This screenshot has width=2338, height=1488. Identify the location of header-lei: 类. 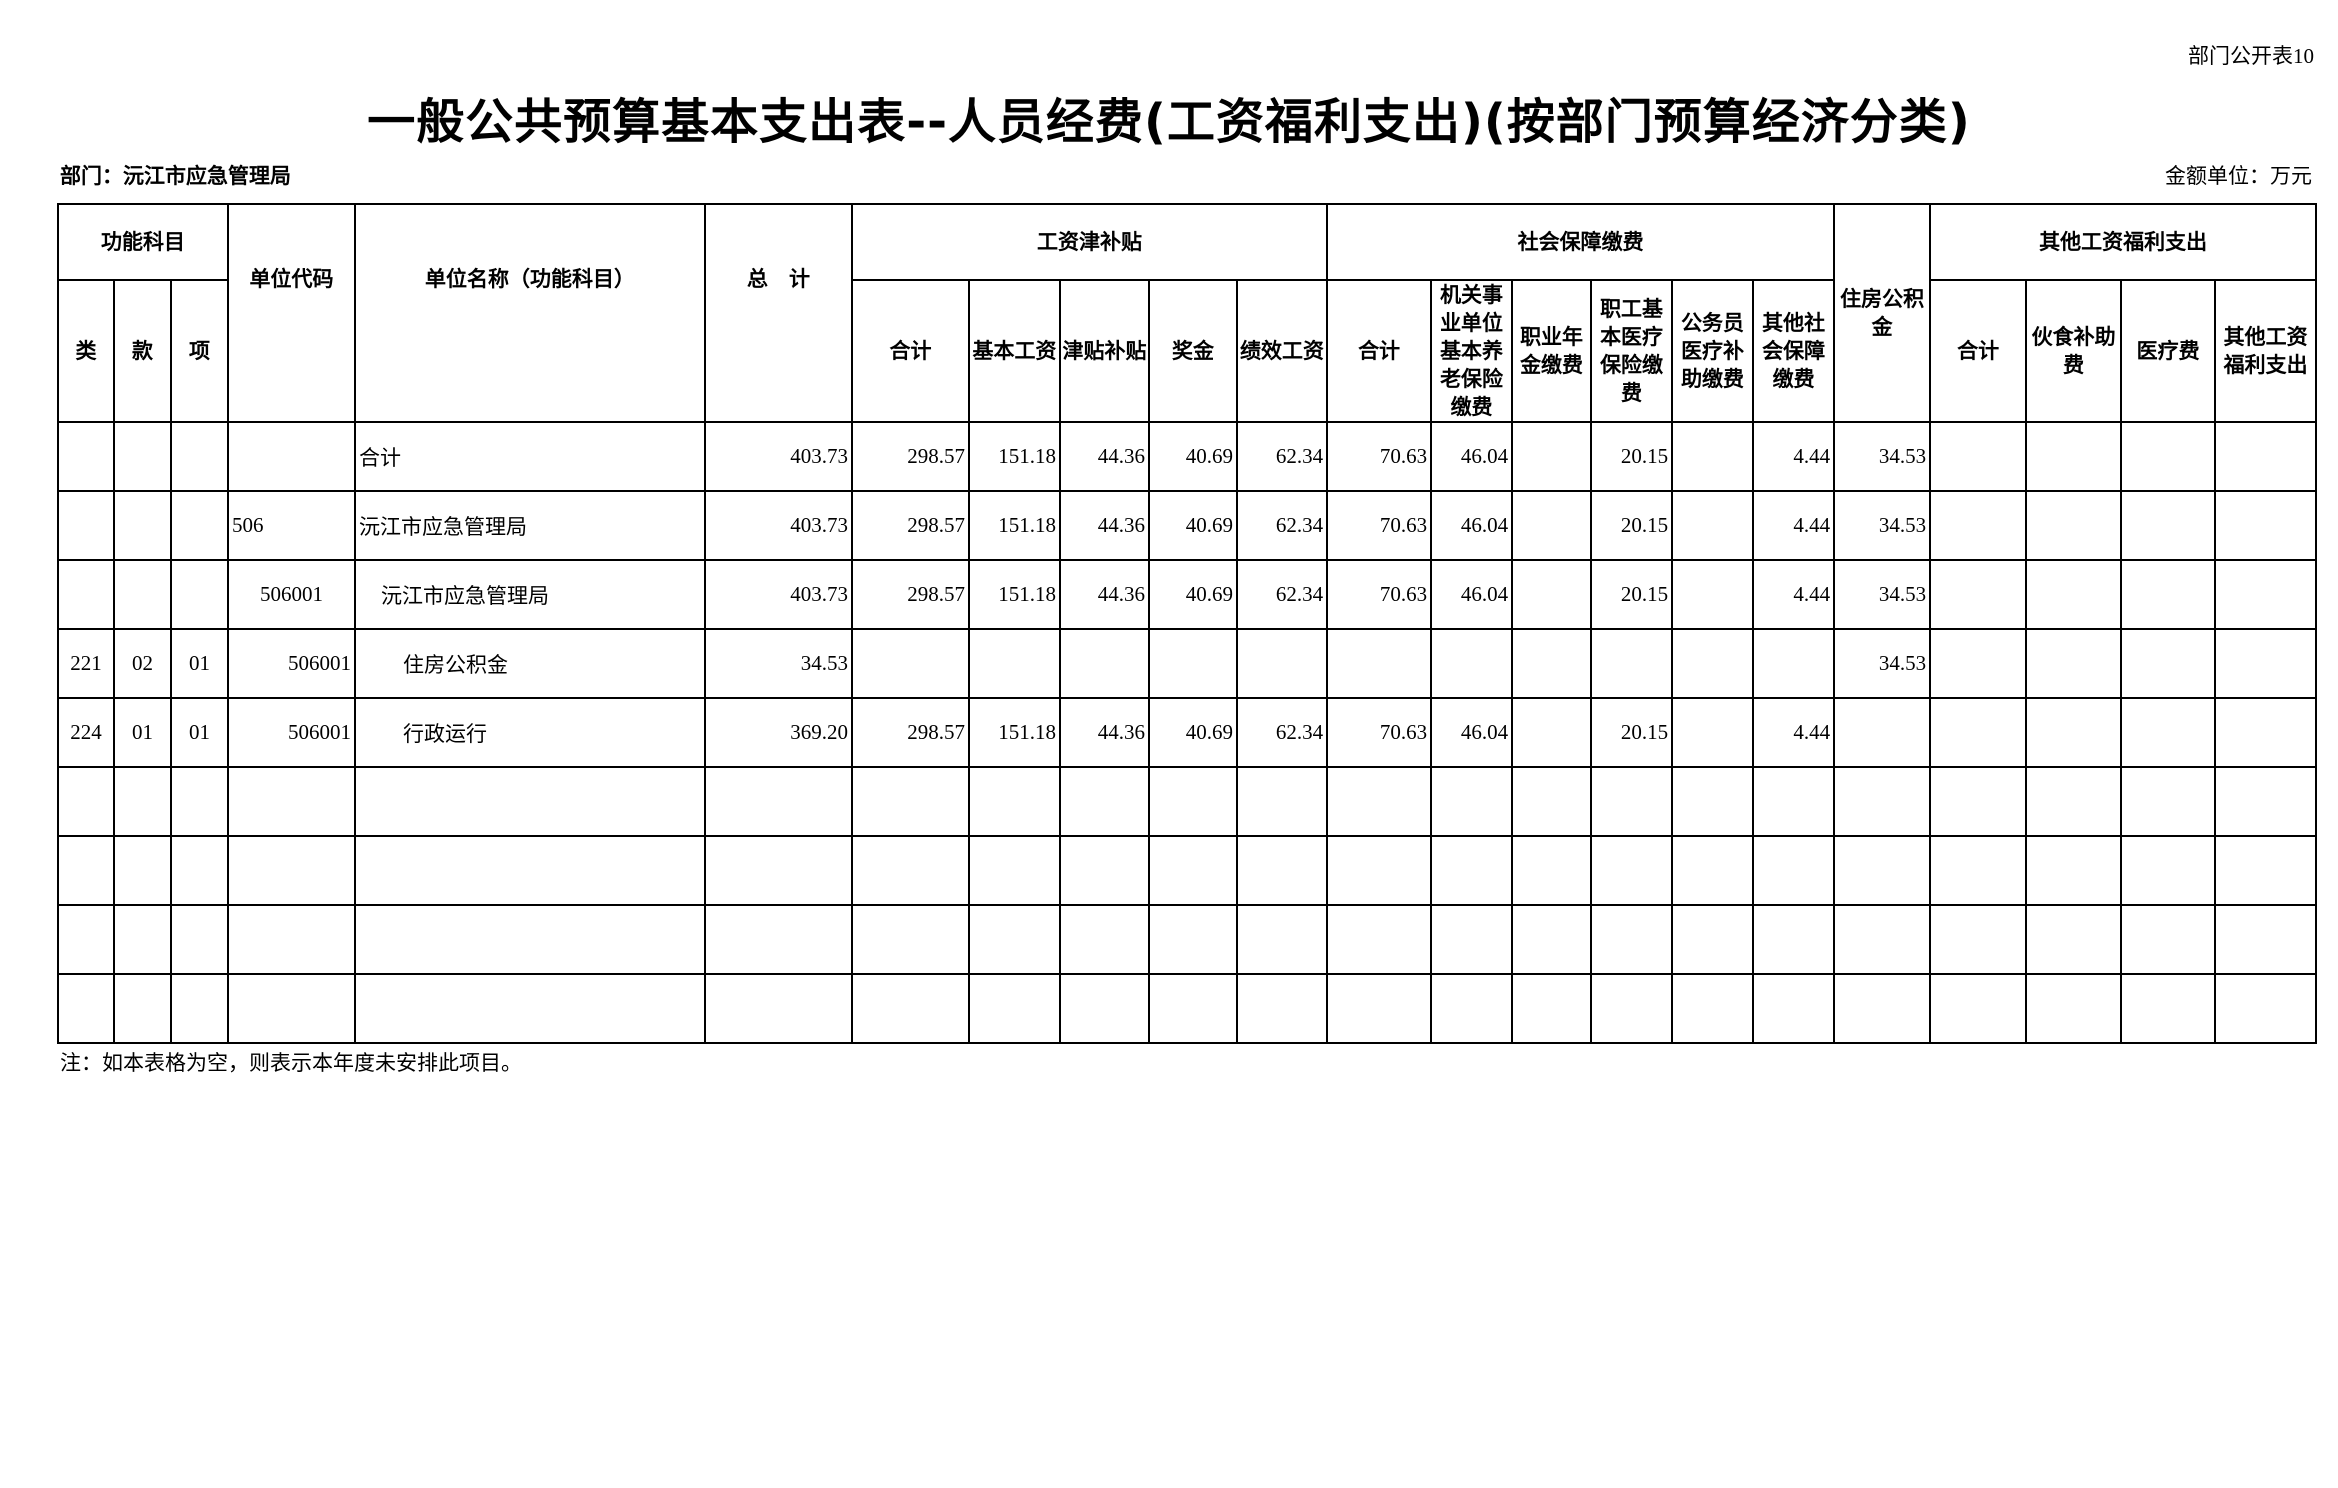
(86, 351).